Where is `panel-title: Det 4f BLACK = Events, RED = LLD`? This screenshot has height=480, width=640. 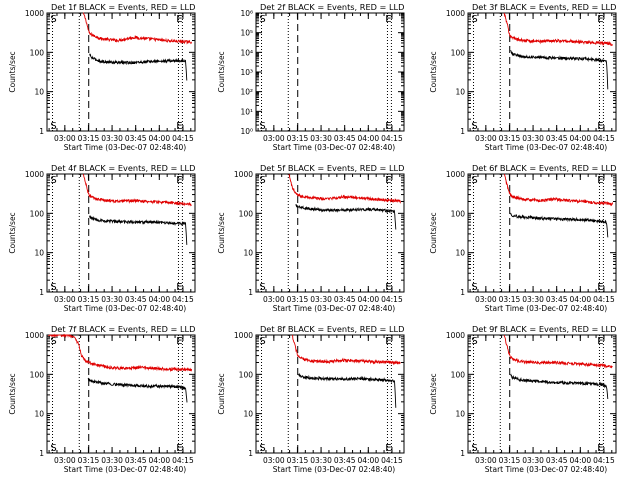
panel-title: Det 4f BLACK = Events, RED = LLD is located at coordinates (123, 168).